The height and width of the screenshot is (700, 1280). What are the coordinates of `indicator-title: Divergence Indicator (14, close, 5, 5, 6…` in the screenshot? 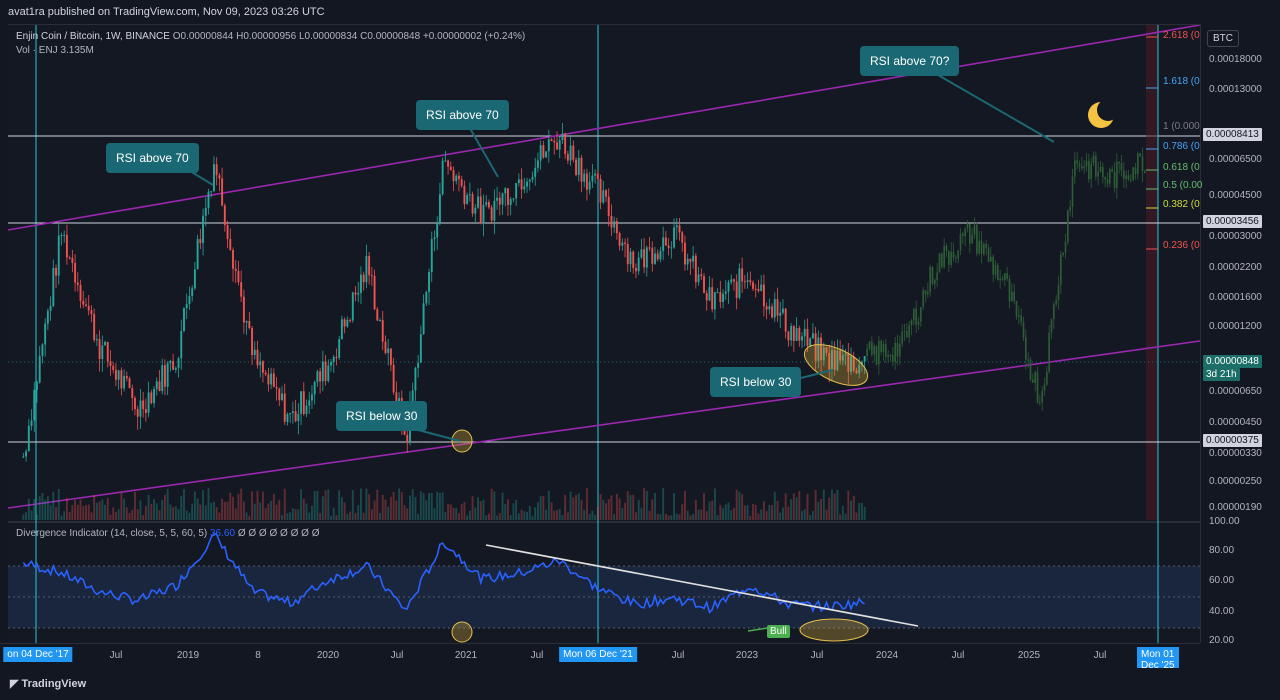 It's located at (168, 533).